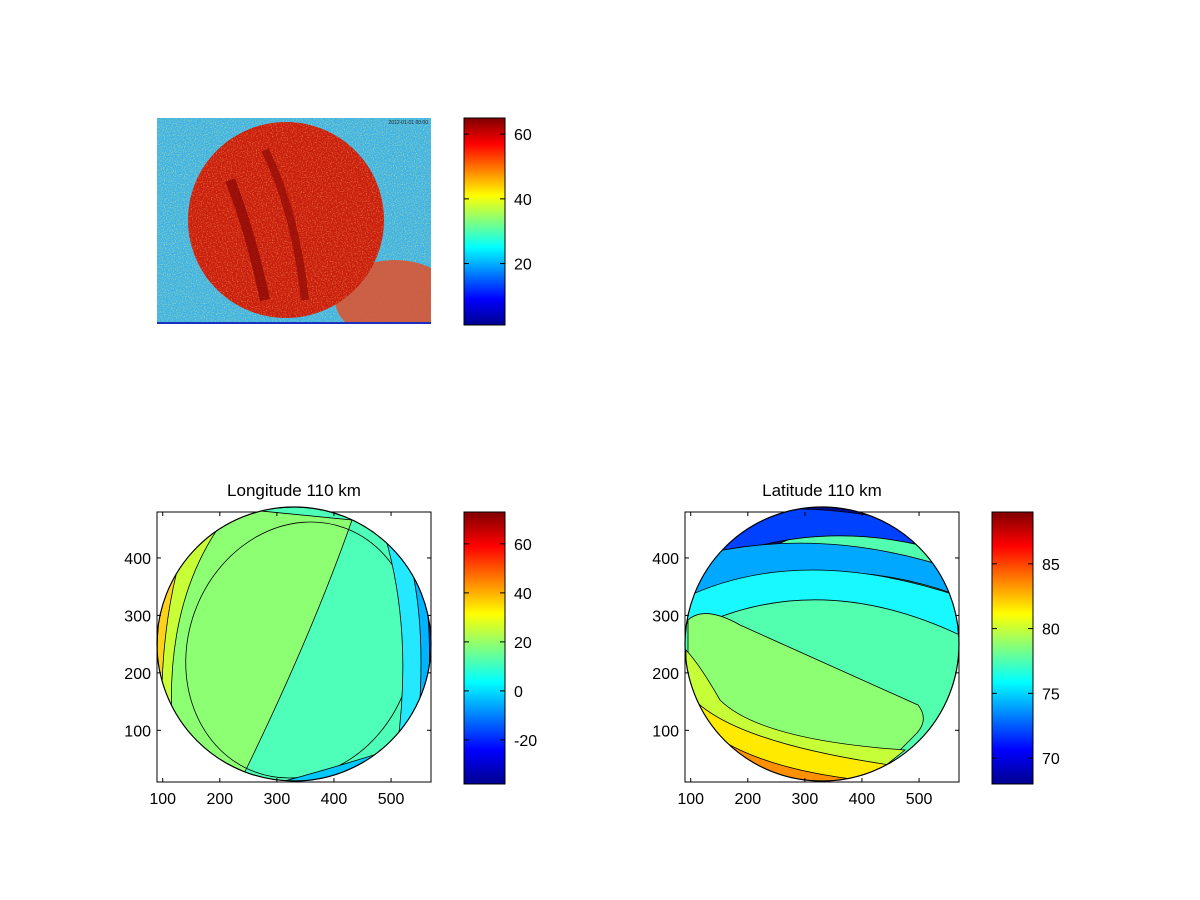 The image size is (1200, 900). Describe the element at coordinates (1051, 759) in the screenshot. I see `colorbar-tick-label: 70` at that location.